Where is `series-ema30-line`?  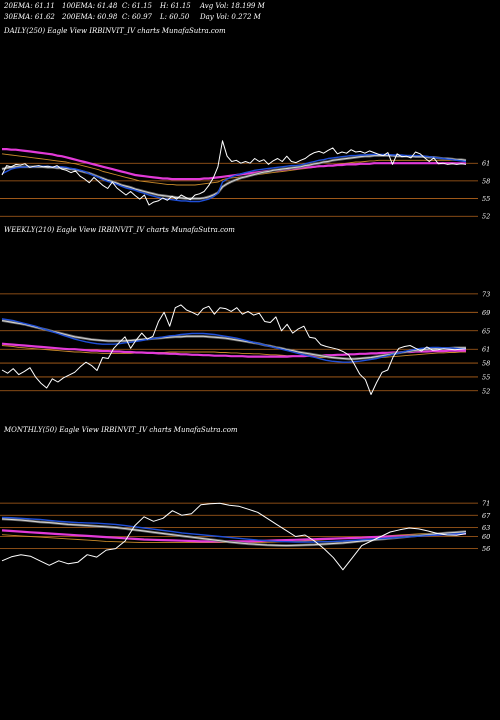 series-ema30-line is located at coordinates (233, 340).